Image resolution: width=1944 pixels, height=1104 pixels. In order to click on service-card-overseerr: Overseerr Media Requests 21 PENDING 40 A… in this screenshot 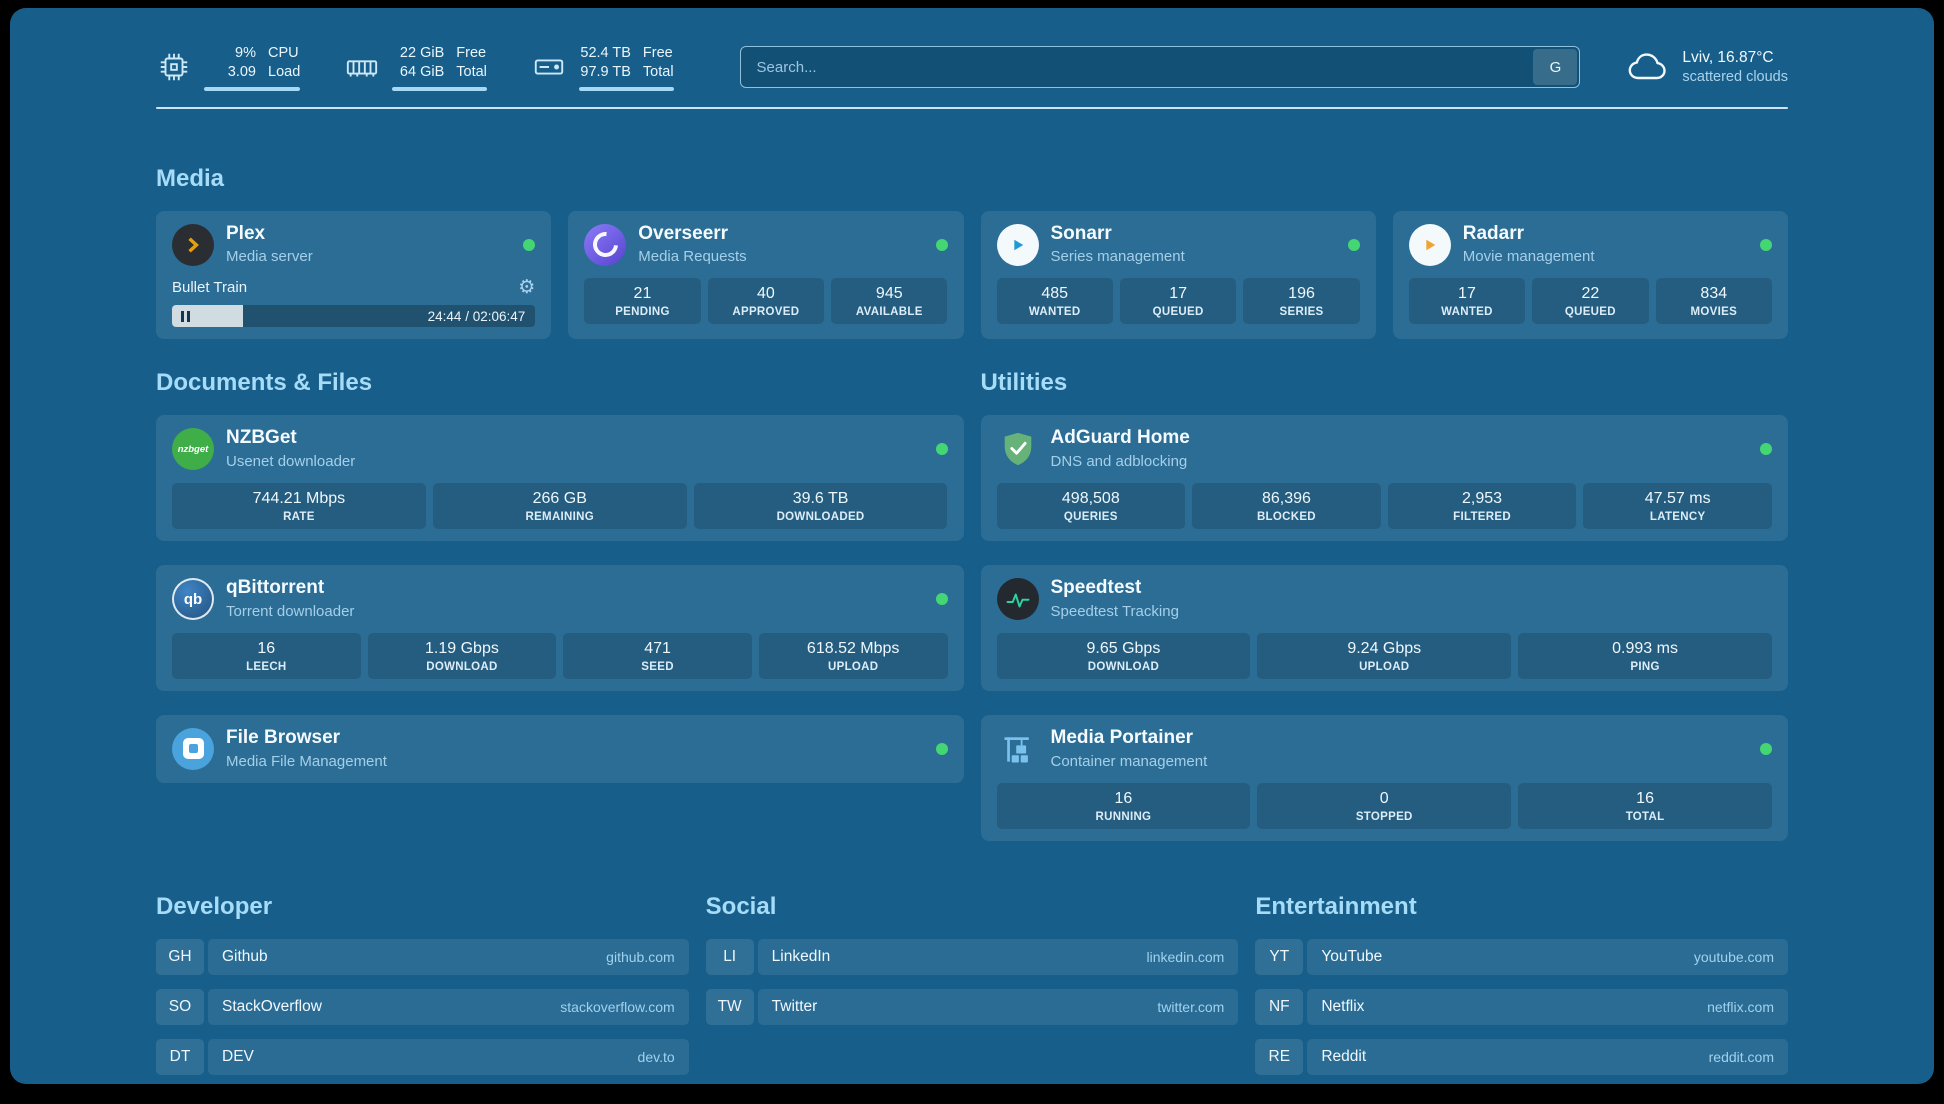, I will do `click(766, 275)`.